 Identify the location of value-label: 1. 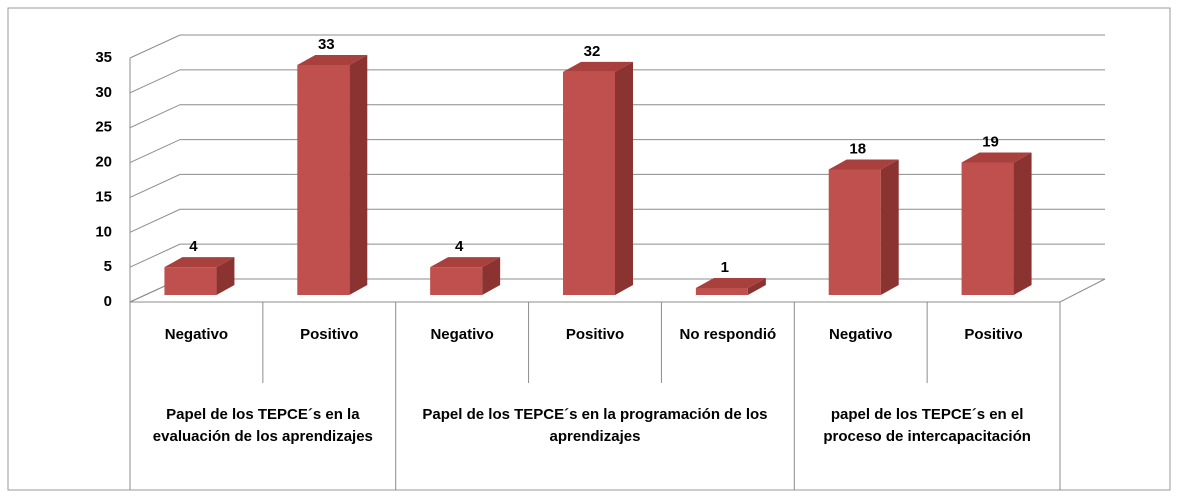
(725, 267).